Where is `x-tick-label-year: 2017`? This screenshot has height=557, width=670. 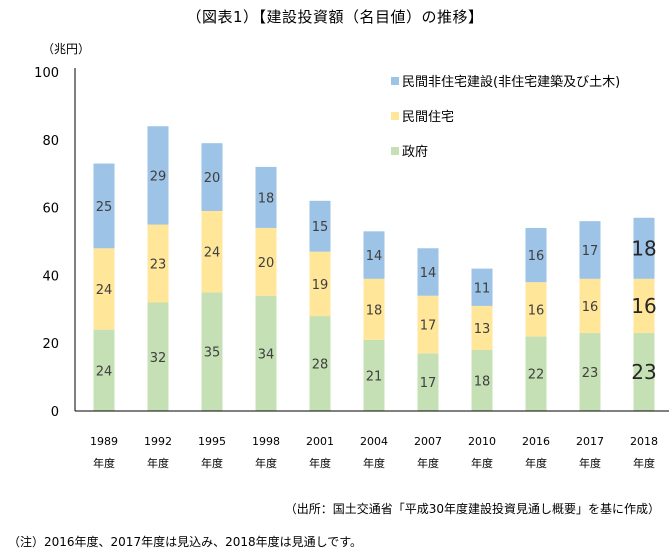 x-tick-label-year: 2017 is located at coordinates (590, 441).